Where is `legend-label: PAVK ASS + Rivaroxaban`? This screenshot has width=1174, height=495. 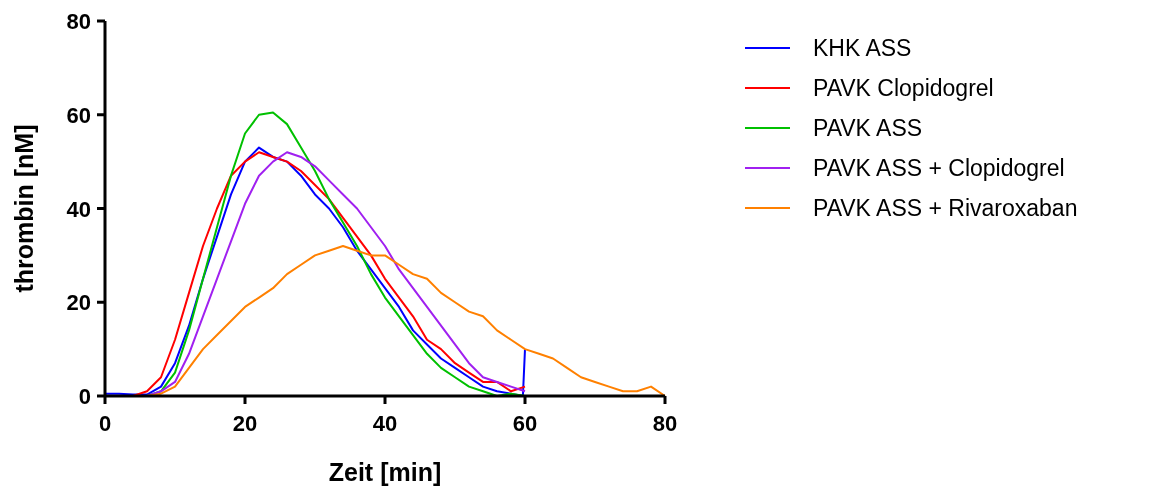 legend-label: PAVK ASS + Rivaroxaban is located at coordinates (945, 208).